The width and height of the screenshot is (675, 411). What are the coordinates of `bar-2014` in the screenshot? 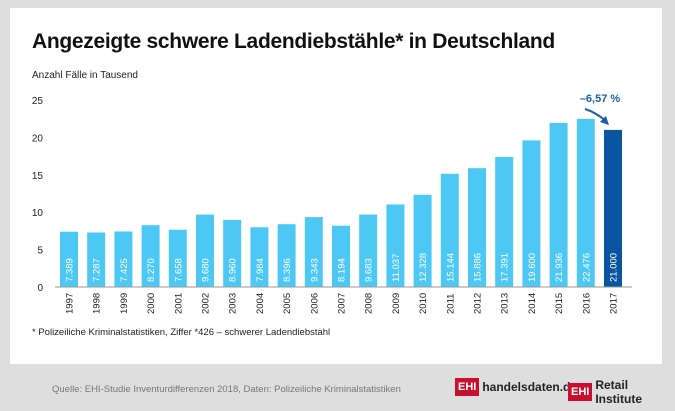 It's located at (531, 213).